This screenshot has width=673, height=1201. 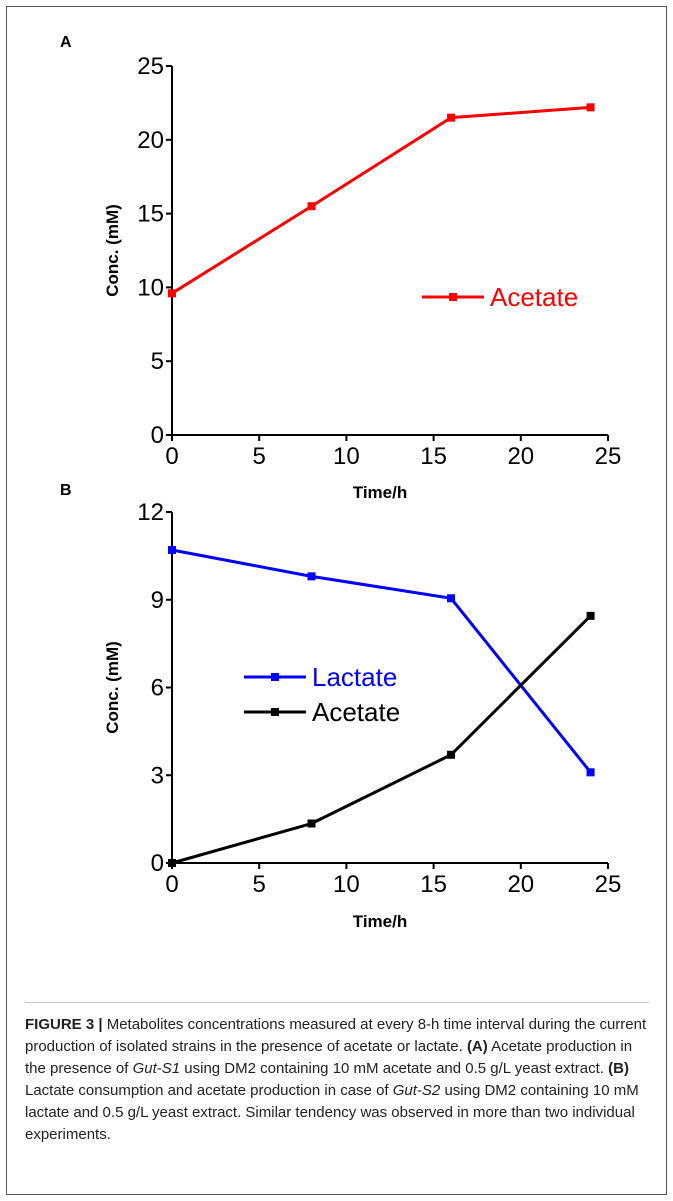 I want to click on caption-label-a: (A), so click(x=477, y=1046).